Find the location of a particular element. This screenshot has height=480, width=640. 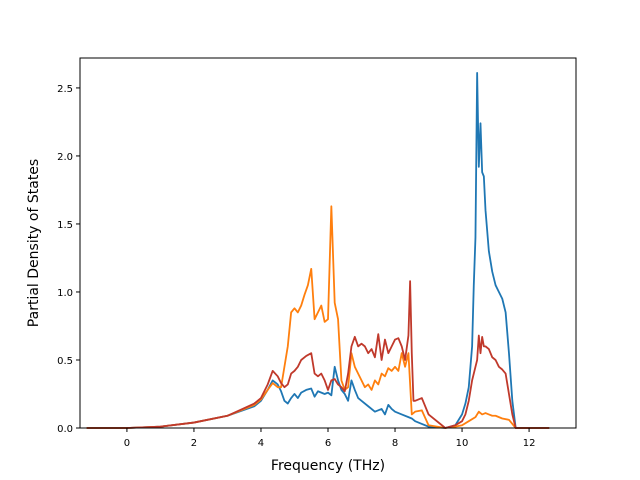

x-tick-label: 10 is located at coordinates (462, 443).